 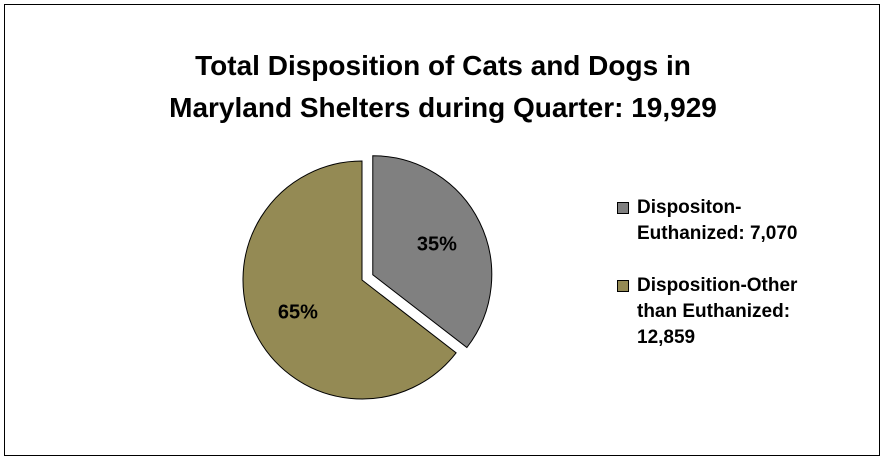 What do you see at coordinates (623, 286) in the screenshot?
I see `legend-swatch-other` at bounding box center [623, 286].